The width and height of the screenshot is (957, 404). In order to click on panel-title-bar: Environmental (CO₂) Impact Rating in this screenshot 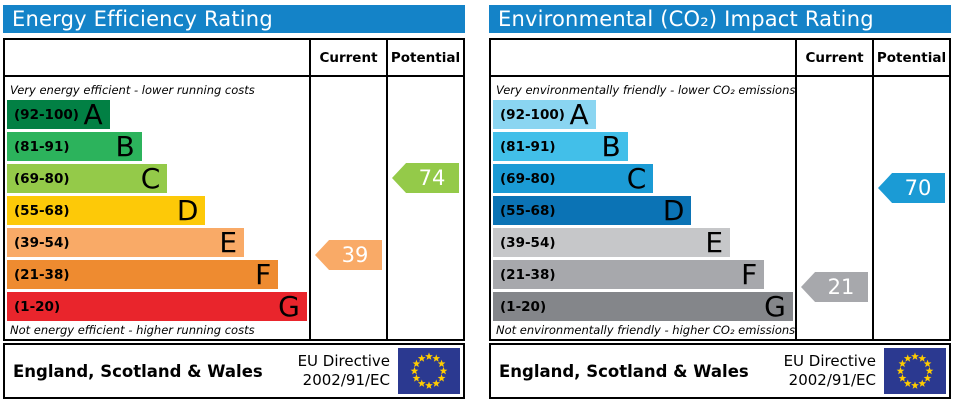, I will do `click(720, 19)`.